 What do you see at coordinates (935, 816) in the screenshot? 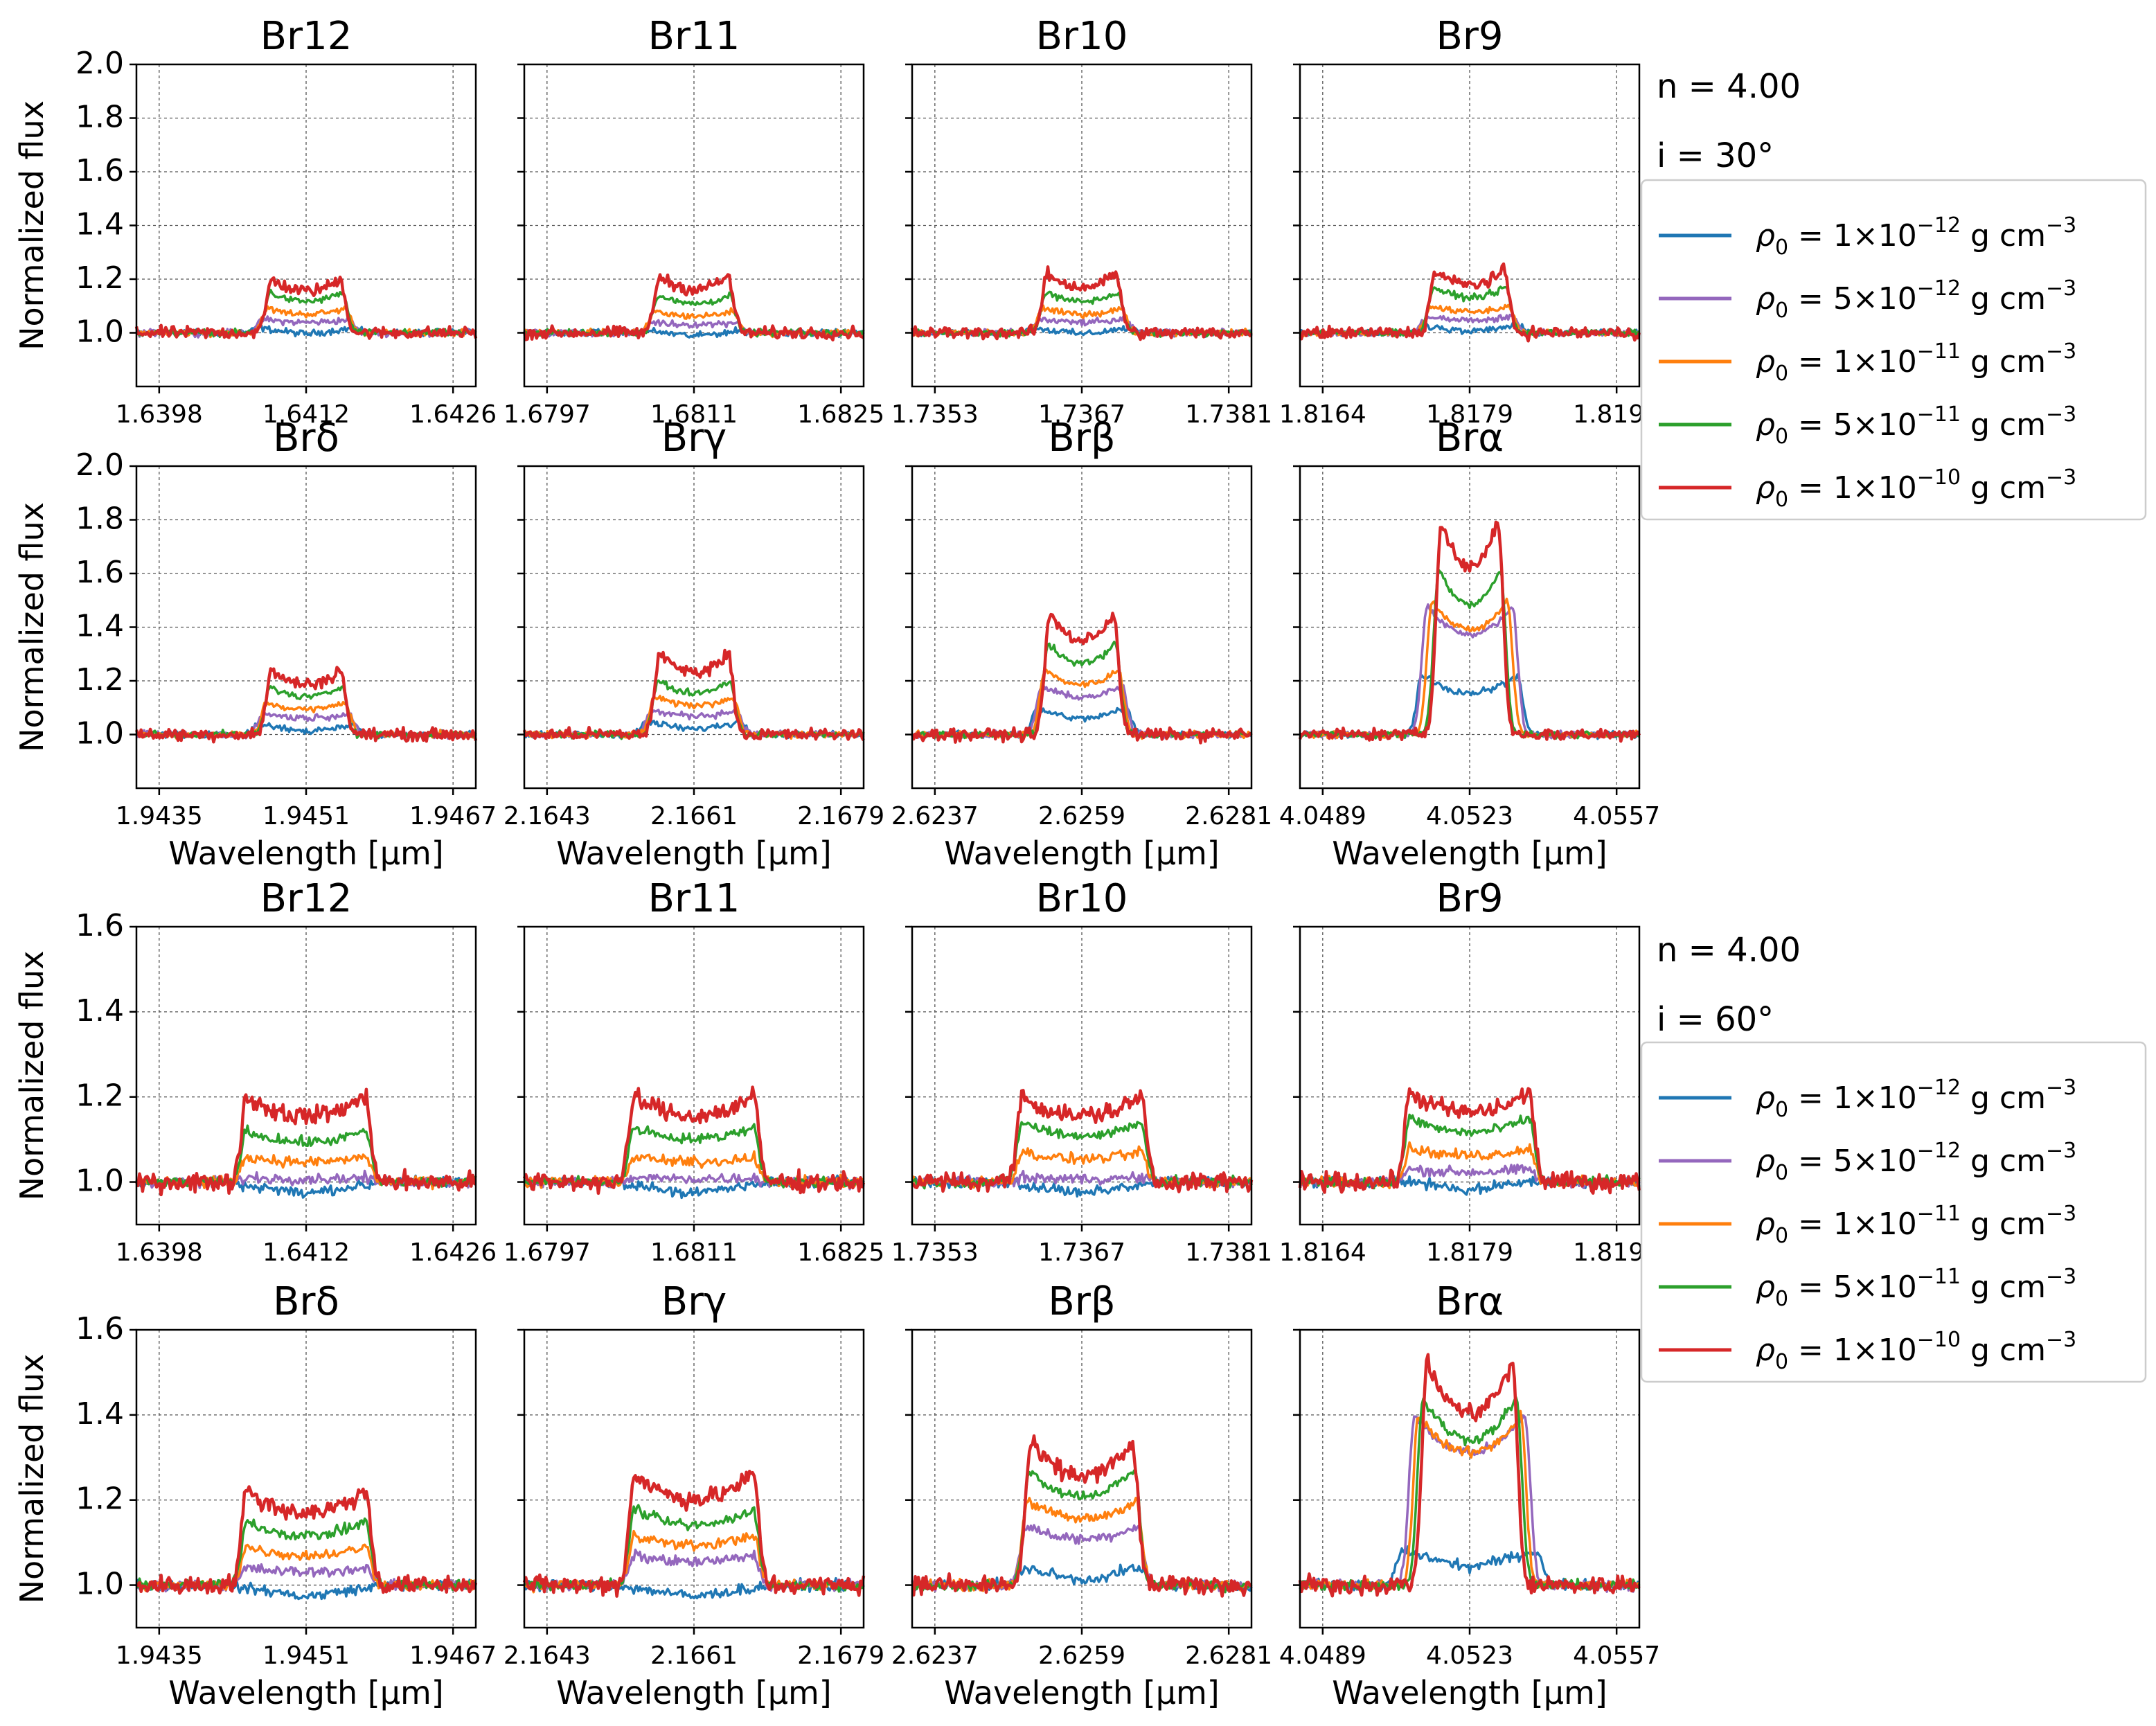
I see `x-tick-label: 2.6237` at bounding box center [935, 816].